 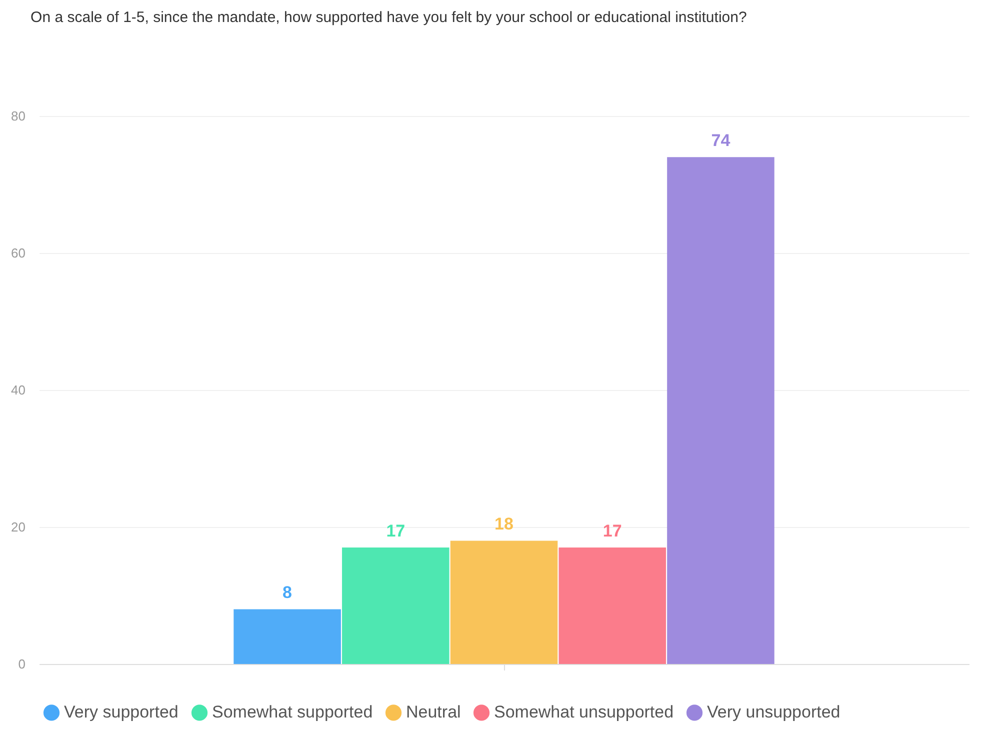 What do you see at coordinates (292, 712) in the screenshot?
I see `legend-label: Somewhat supported` at bounding box center [292, 712].